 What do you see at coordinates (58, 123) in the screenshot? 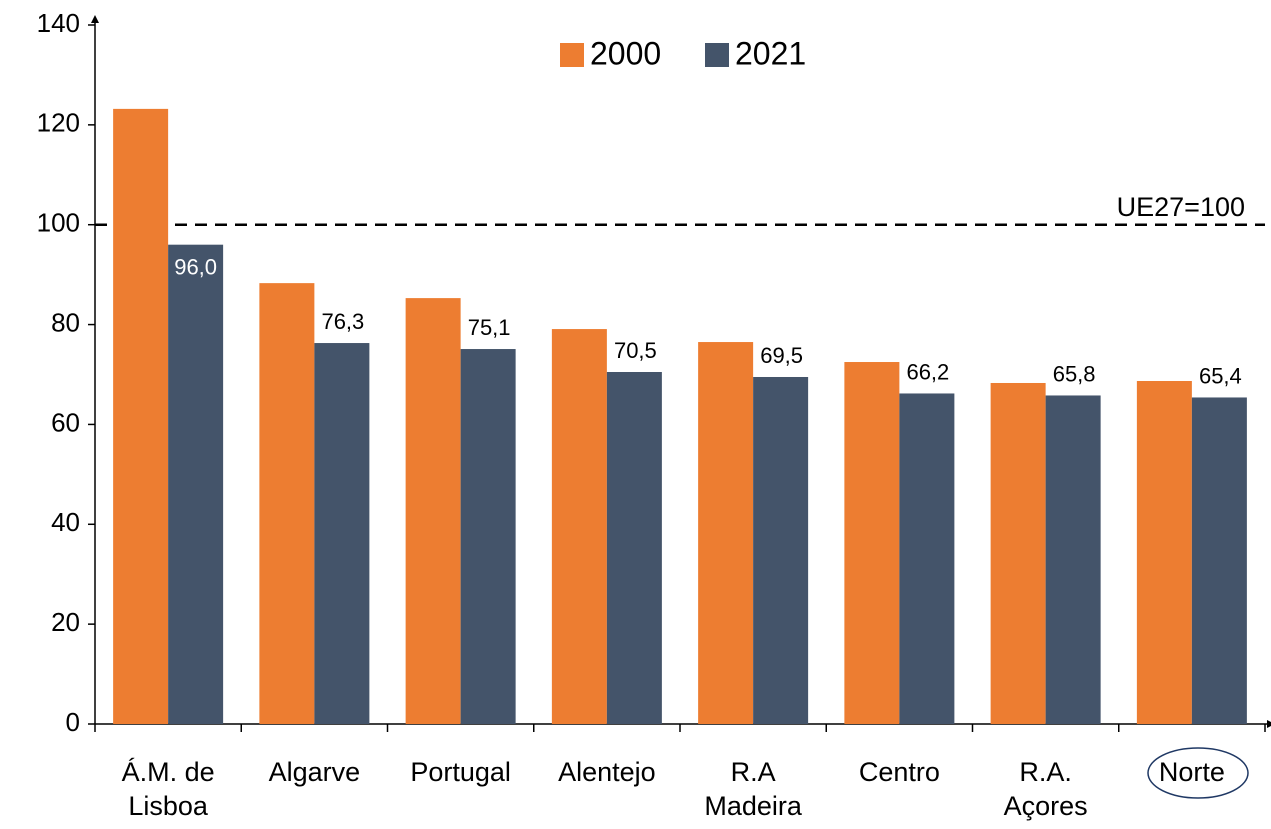
I see `y-tick-label: 120` at bounding box center [58, 123].